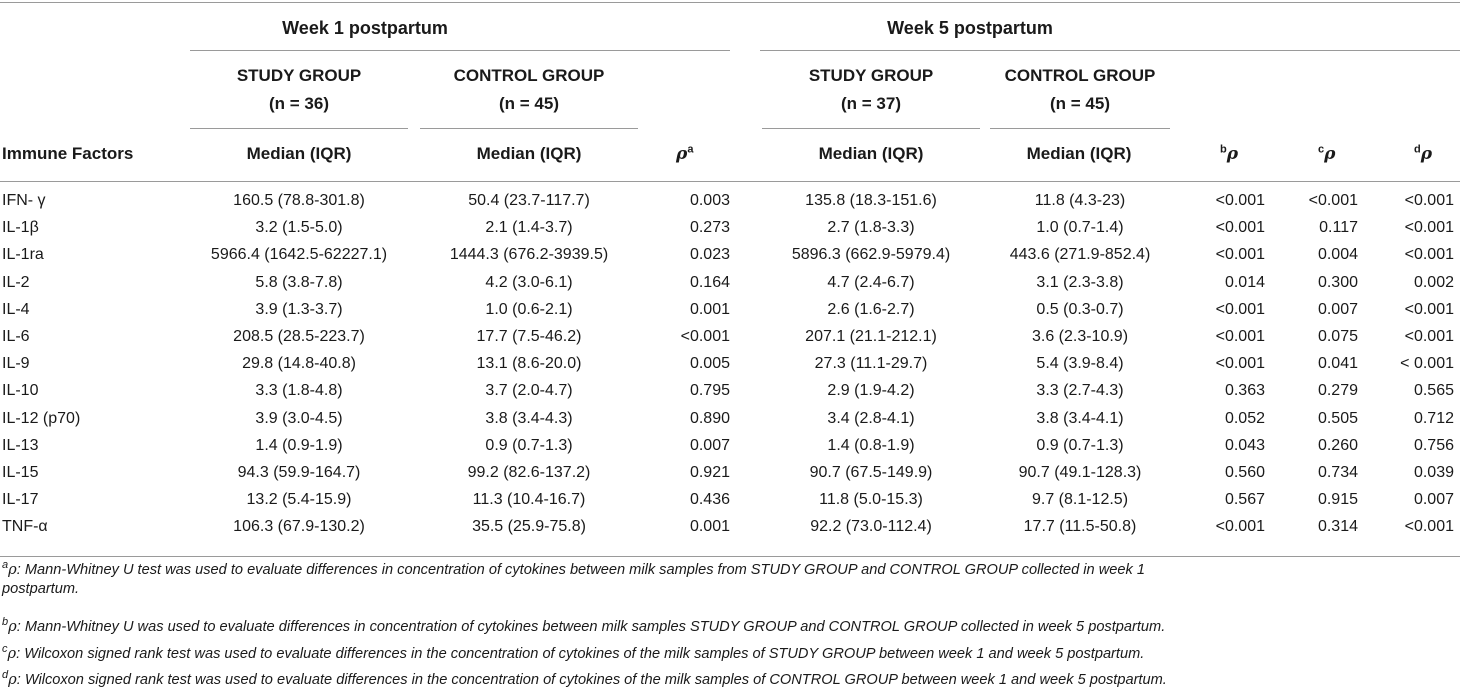 The height and width of the screenshot is (692, 1460). Describe the element at coordinates (1080, 418) in the screenshot. I see `cell-w5-control: 3.8 (3.4-4.1)` at that location.